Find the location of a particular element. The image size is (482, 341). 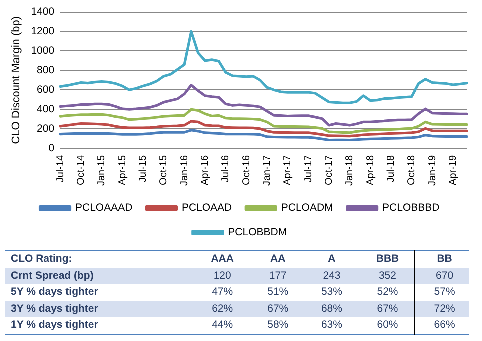

x-tick-label: Jul-16 is located at coordinates (226, 169).